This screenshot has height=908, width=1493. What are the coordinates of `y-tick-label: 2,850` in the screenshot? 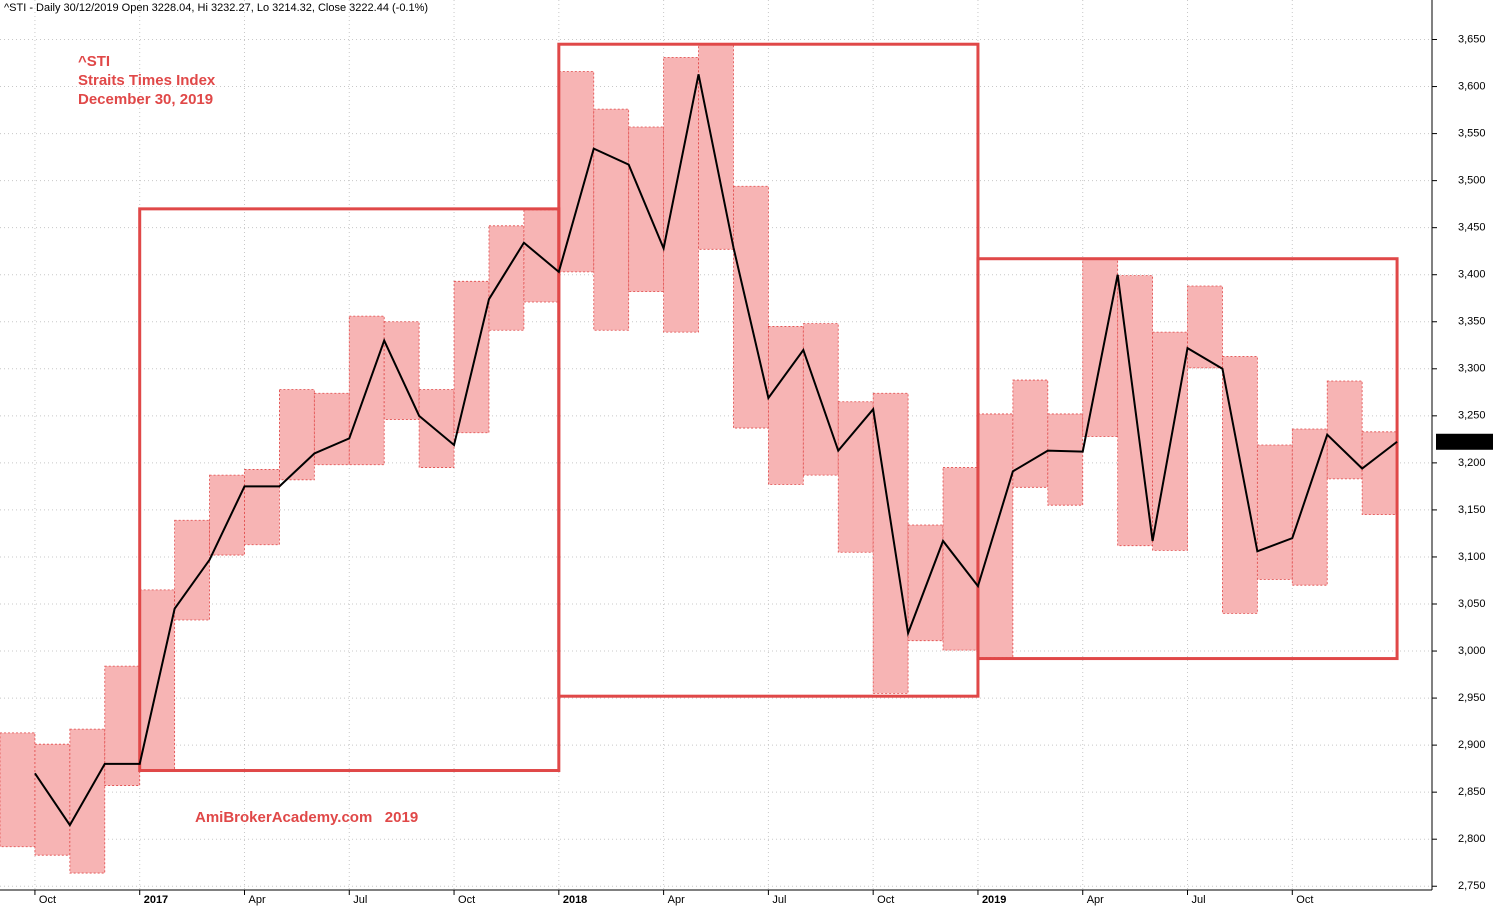 It's located at (1472, 792).